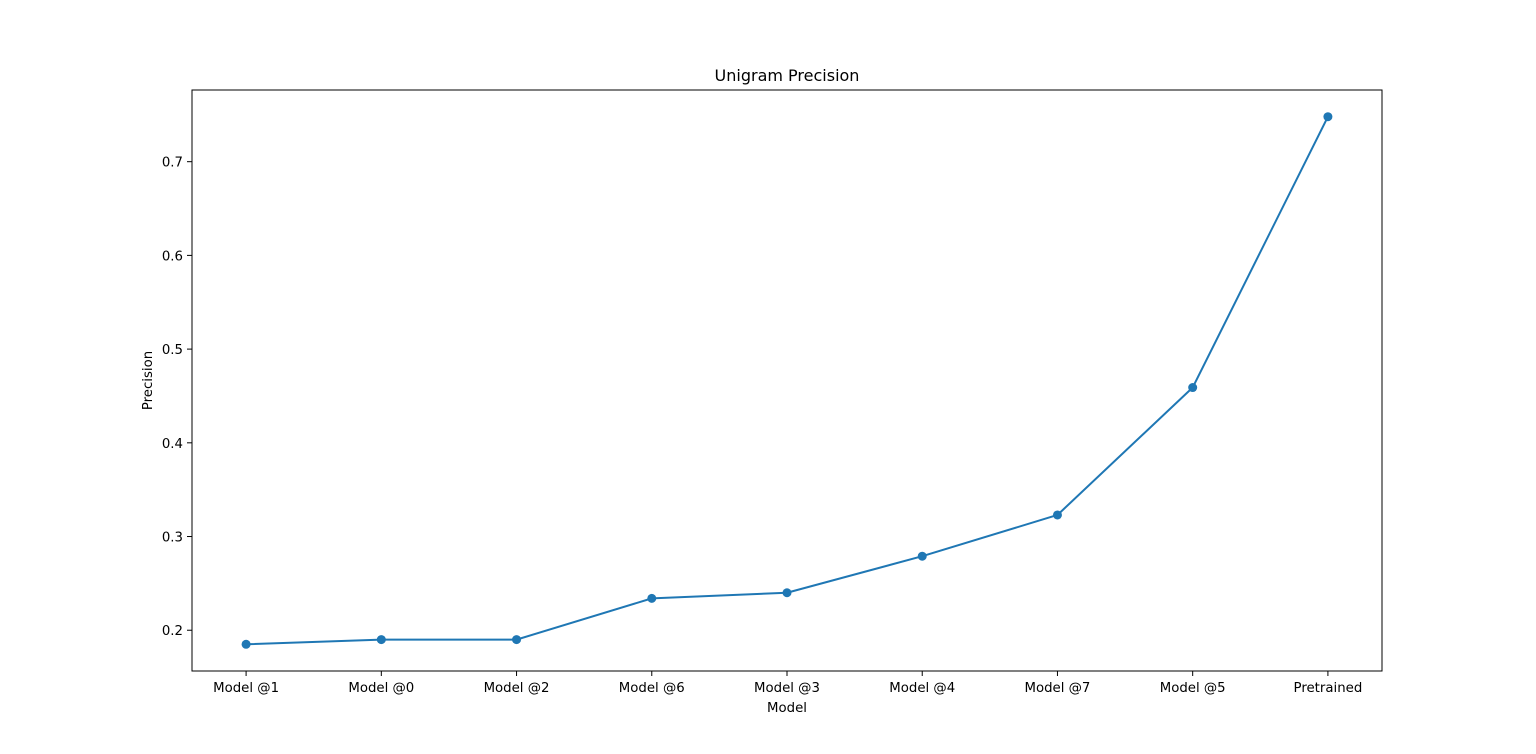 The image size is (1536, 754). Describe the element at coordinates (922, 688) in the screenshot. I see `x-tick-label: Model @4` at that location.